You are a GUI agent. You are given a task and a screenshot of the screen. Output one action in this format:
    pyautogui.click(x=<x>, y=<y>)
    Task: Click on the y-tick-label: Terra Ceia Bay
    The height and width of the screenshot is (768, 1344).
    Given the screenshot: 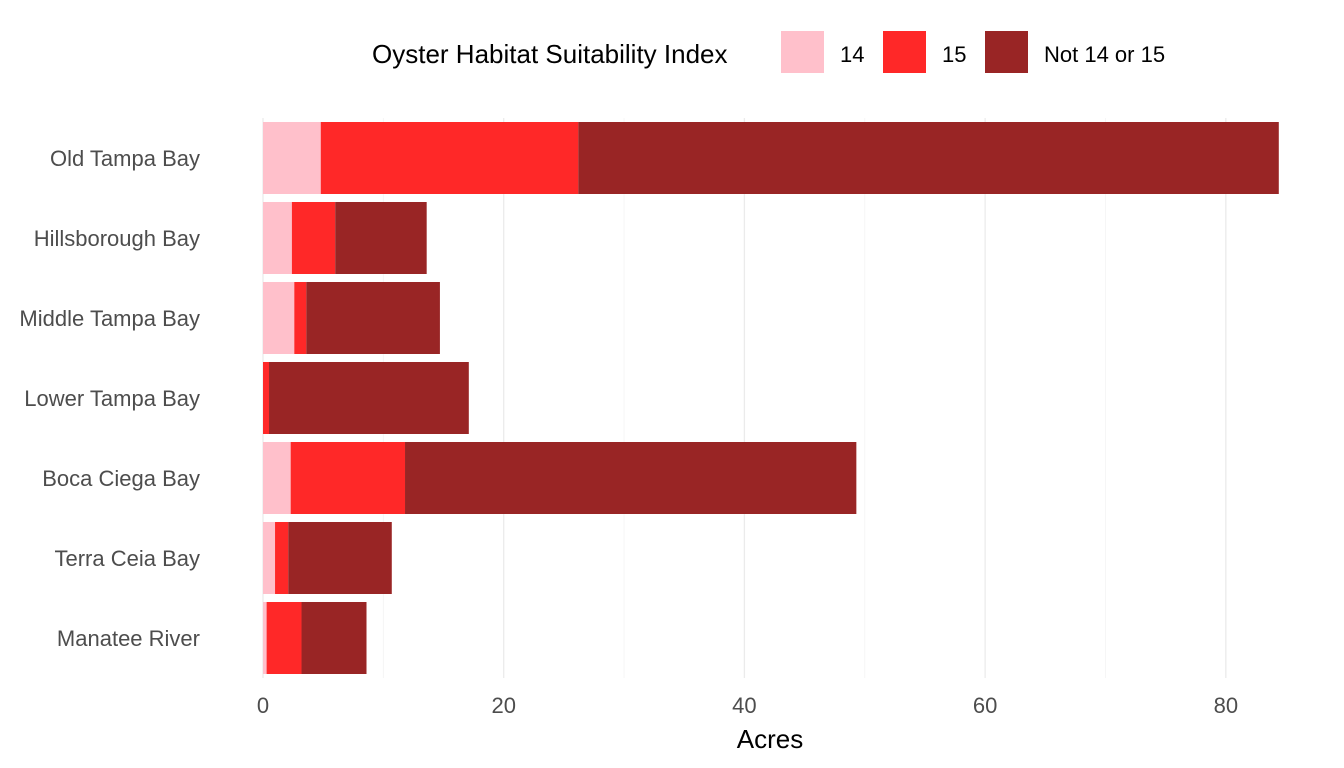 What is the action you would take?
    pyautogui.click(x=127, y=558)
    